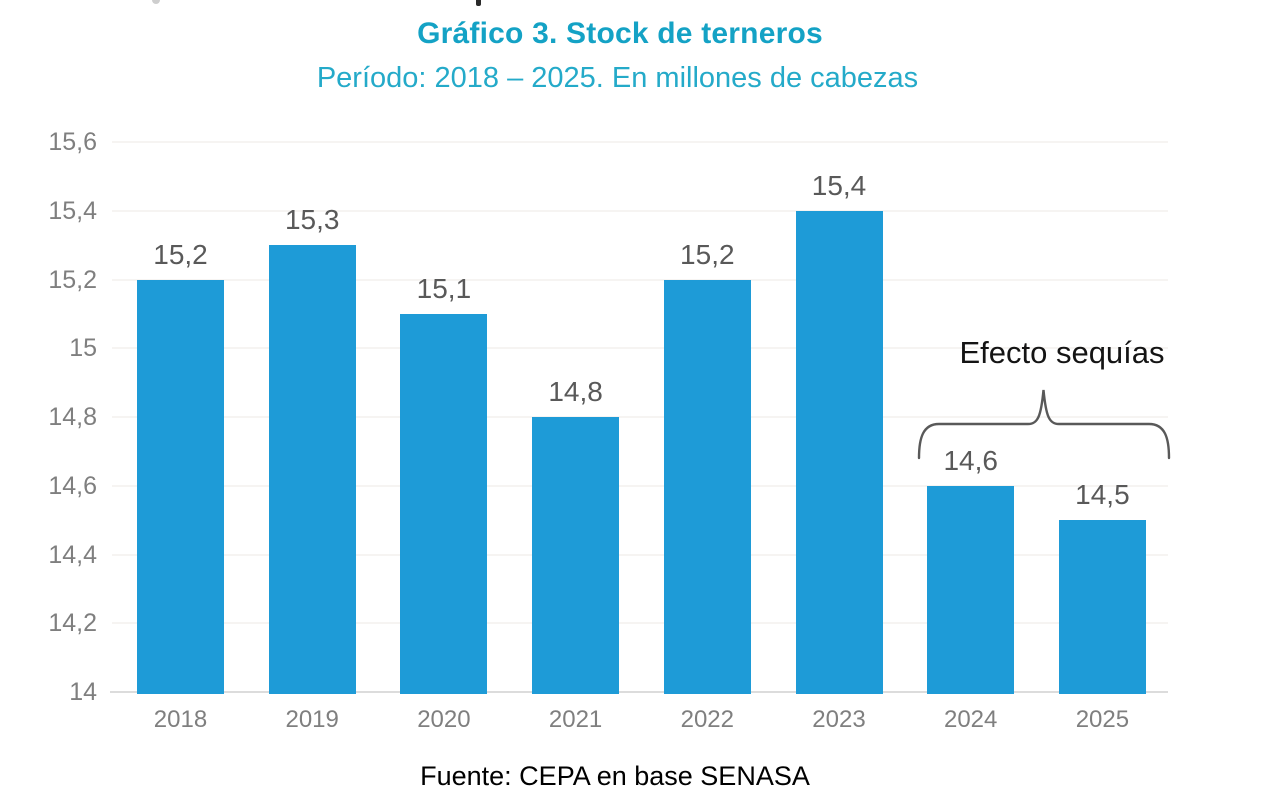 The height and width of the screenshot is (800, 1280). What do you see at coordinates (180, 719) in the screenshot?
I see `x-tick-label-2018: 2018` at bounding box center [180, 719].